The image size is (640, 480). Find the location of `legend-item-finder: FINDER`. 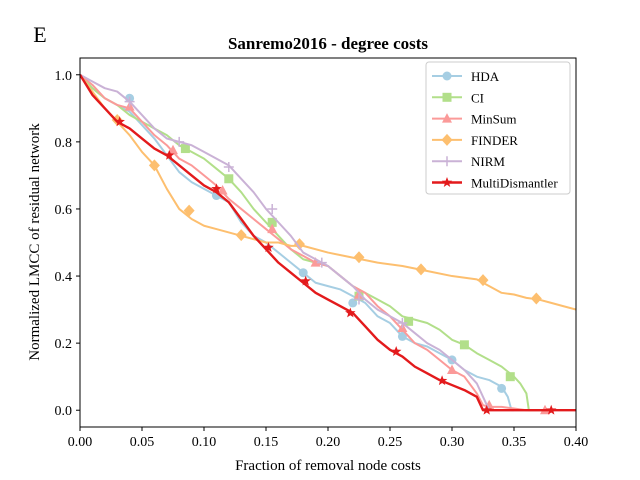

legend-item-finder: FINDER is located at coordinates (475, 140).